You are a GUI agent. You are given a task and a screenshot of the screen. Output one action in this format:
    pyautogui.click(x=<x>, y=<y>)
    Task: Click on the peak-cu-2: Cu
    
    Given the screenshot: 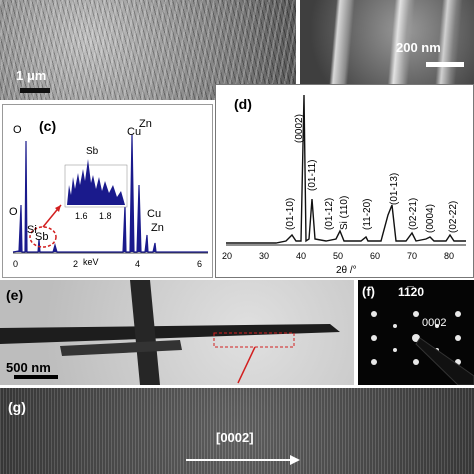 What is the action you would take?
    pyautogui.click(x=154, y=214)
    